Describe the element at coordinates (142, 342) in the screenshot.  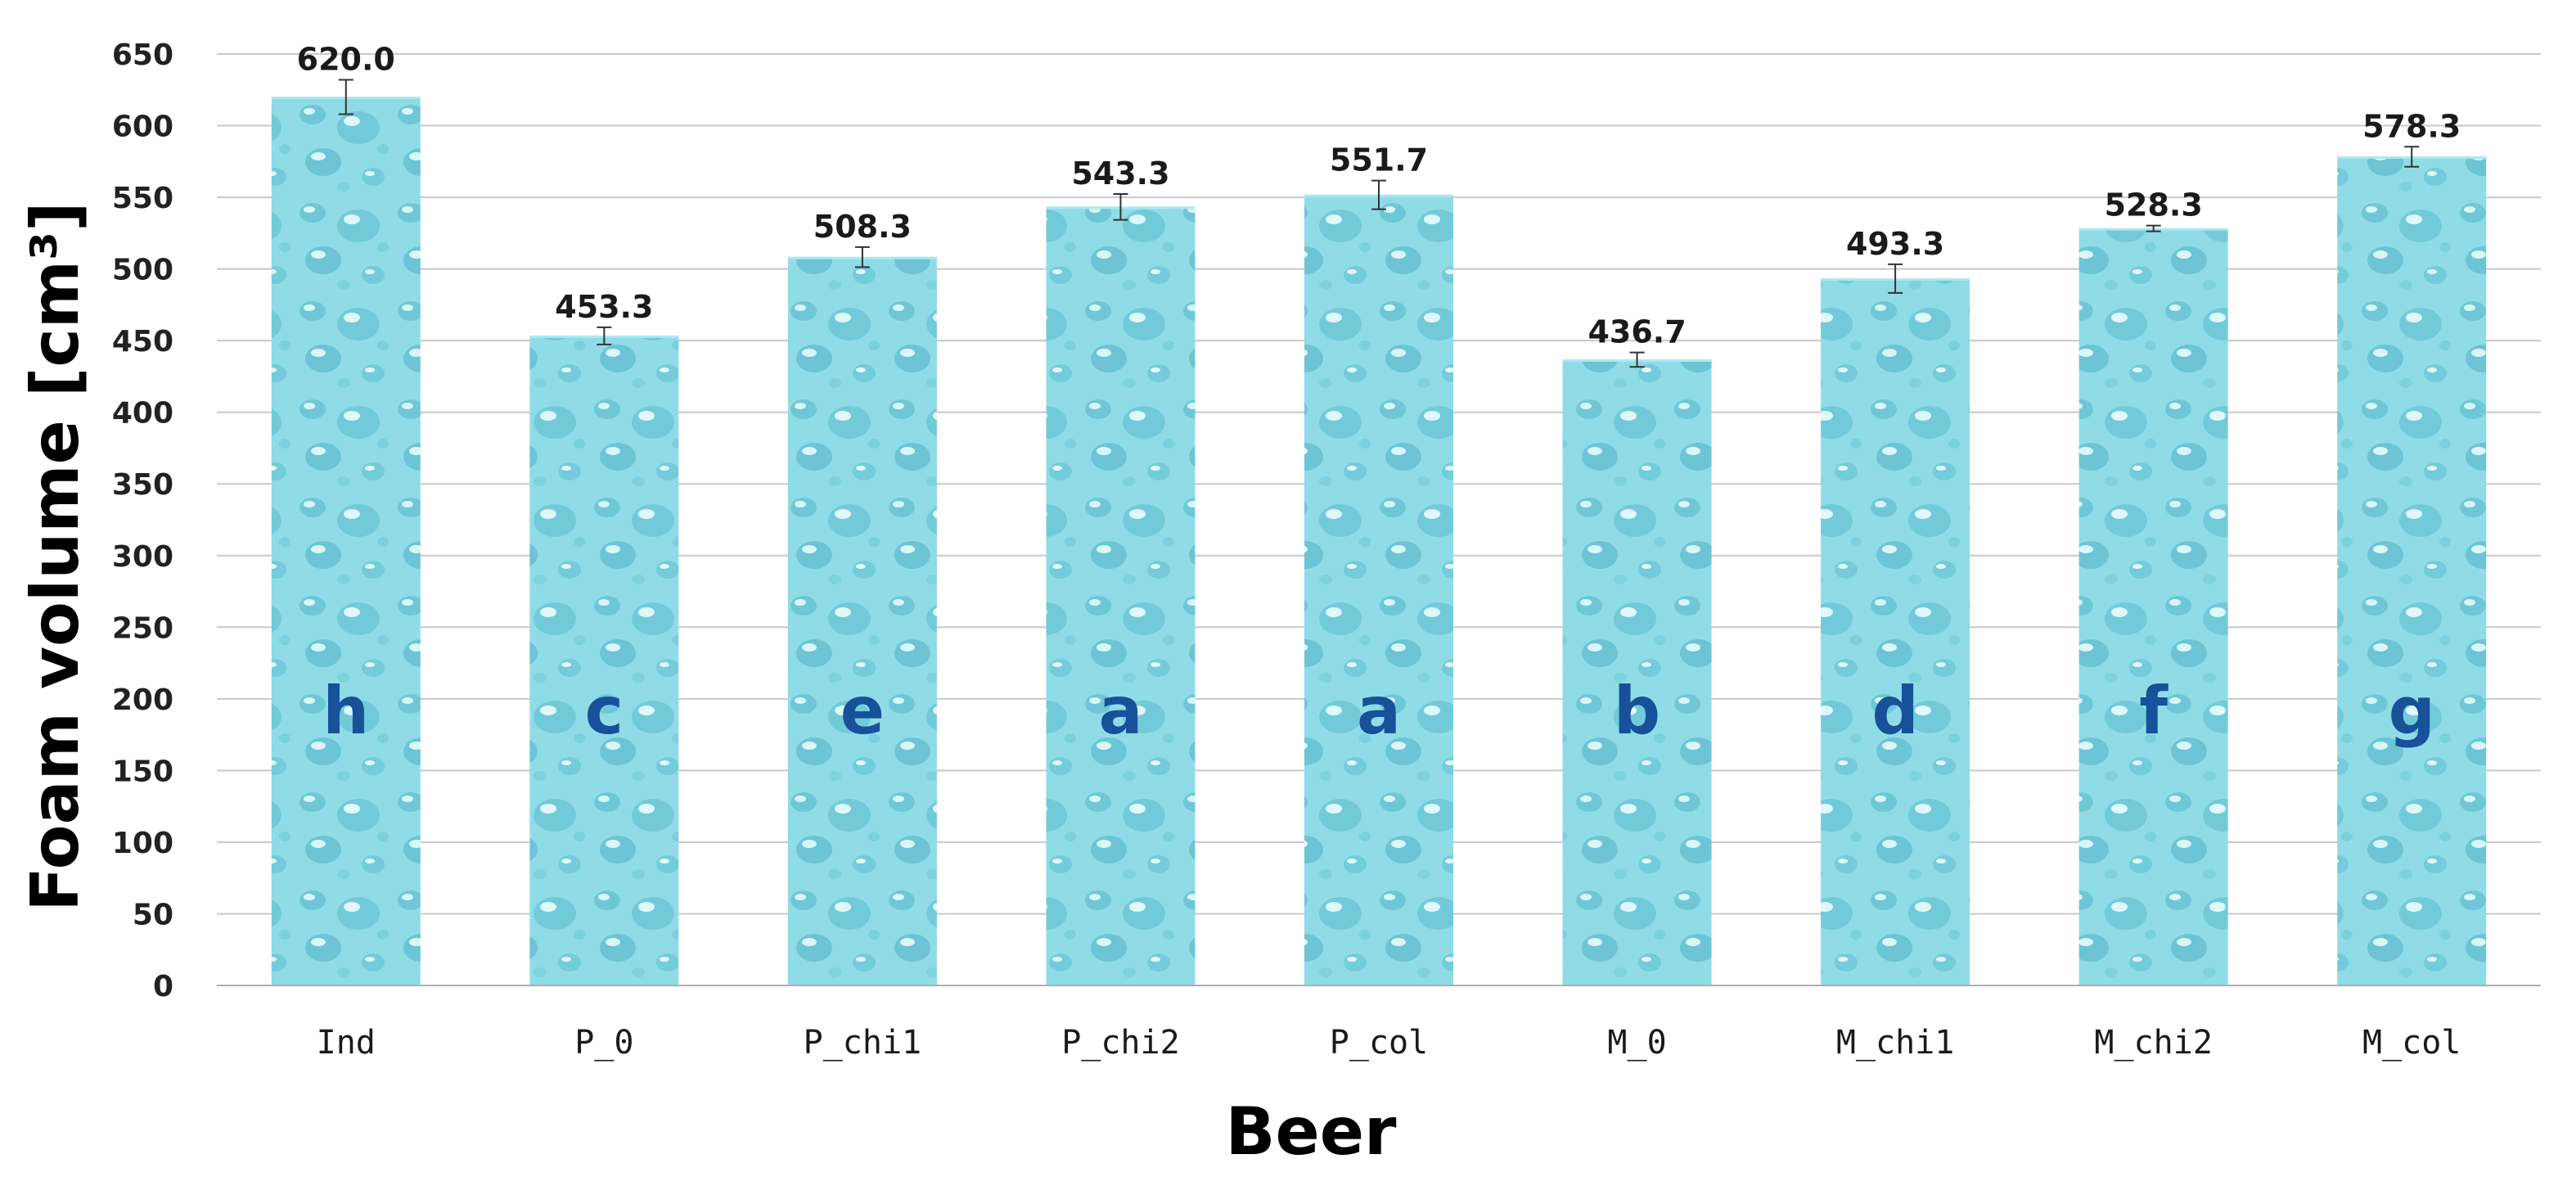
I see `y-tick-label: 450` at that location.